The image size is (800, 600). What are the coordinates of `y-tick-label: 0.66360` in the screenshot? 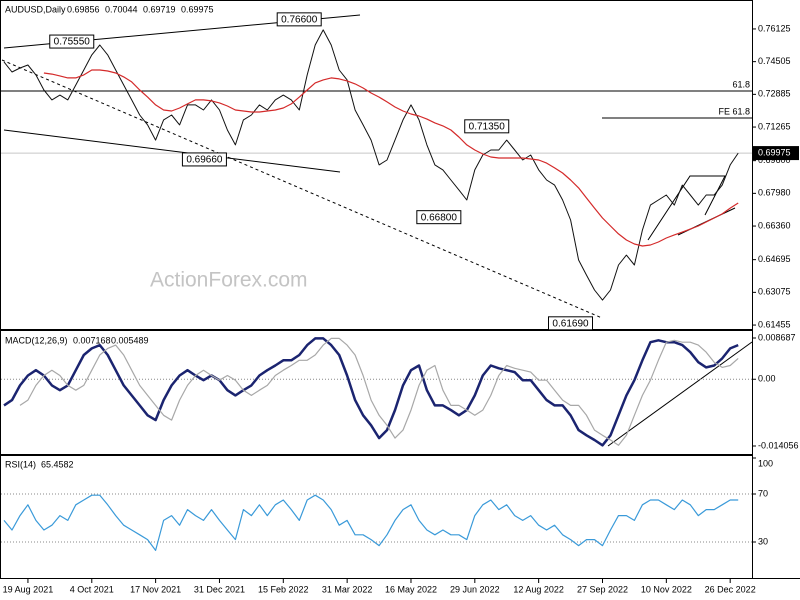 It's located at (774, 225).